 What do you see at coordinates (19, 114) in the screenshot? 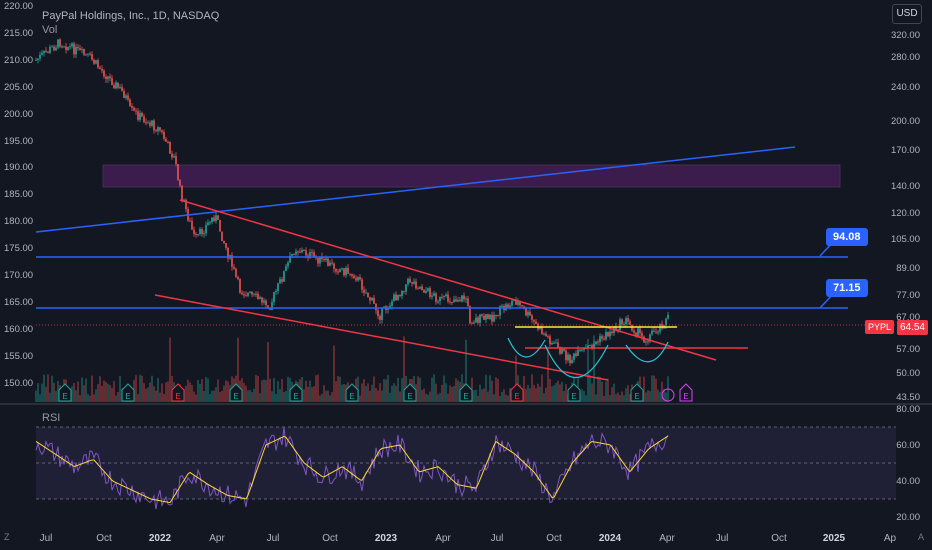
I see `left-tick-label: 200.00` at bounding box center [19, 114].